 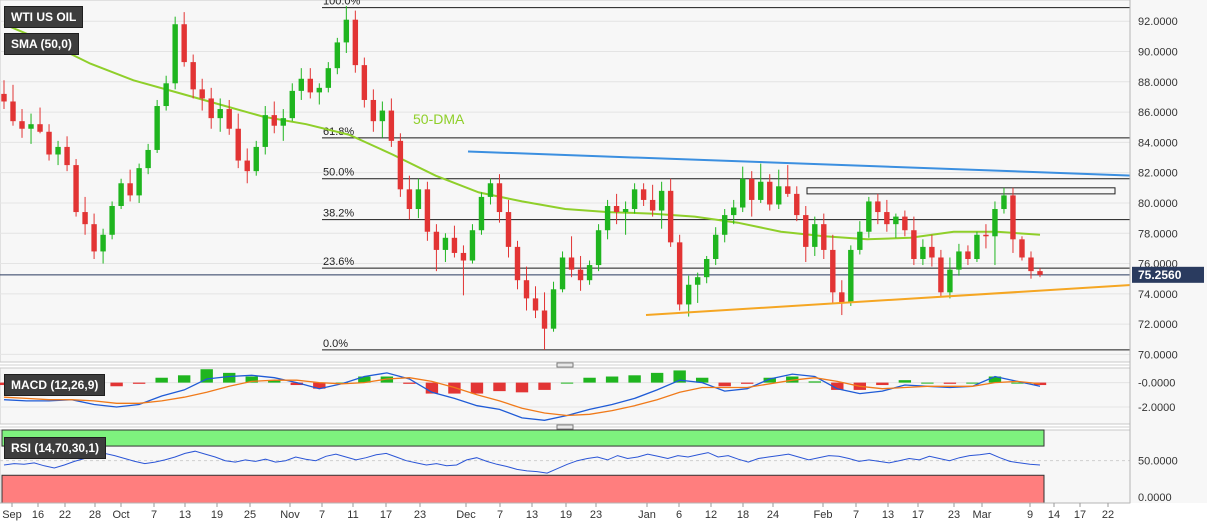 I want to click on symbol-label: WTI US OIL, so click(x=44, y=17).